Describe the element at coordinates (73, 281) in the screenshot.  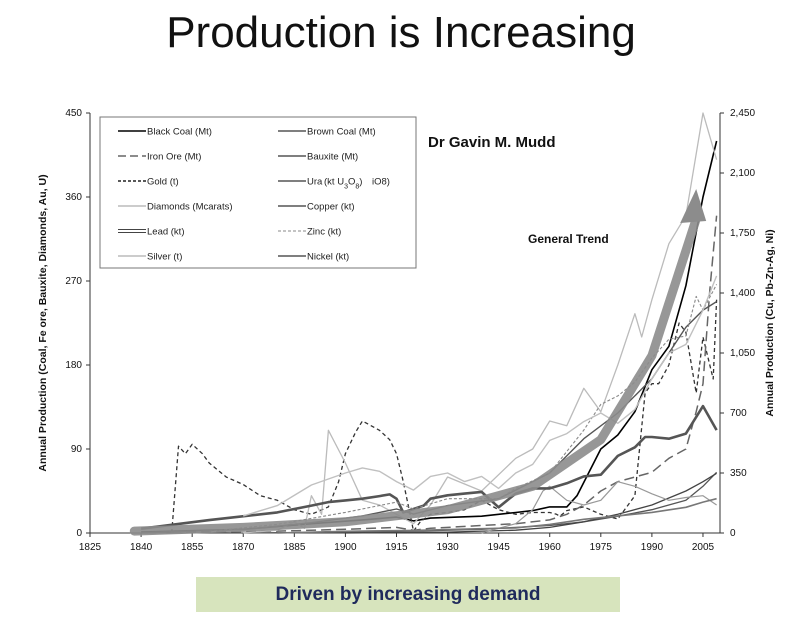
I see `y-left-tick-label: 270` at that location.